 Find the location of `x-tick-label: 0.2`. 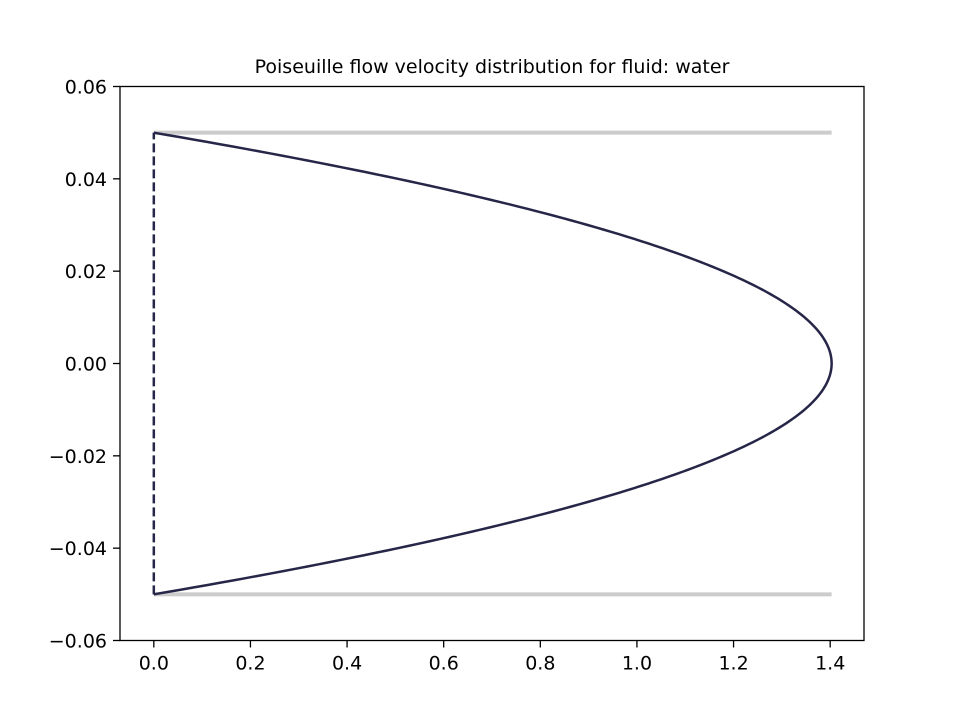

x-tick-label: 0.2 is located at coordinates (250, 664).